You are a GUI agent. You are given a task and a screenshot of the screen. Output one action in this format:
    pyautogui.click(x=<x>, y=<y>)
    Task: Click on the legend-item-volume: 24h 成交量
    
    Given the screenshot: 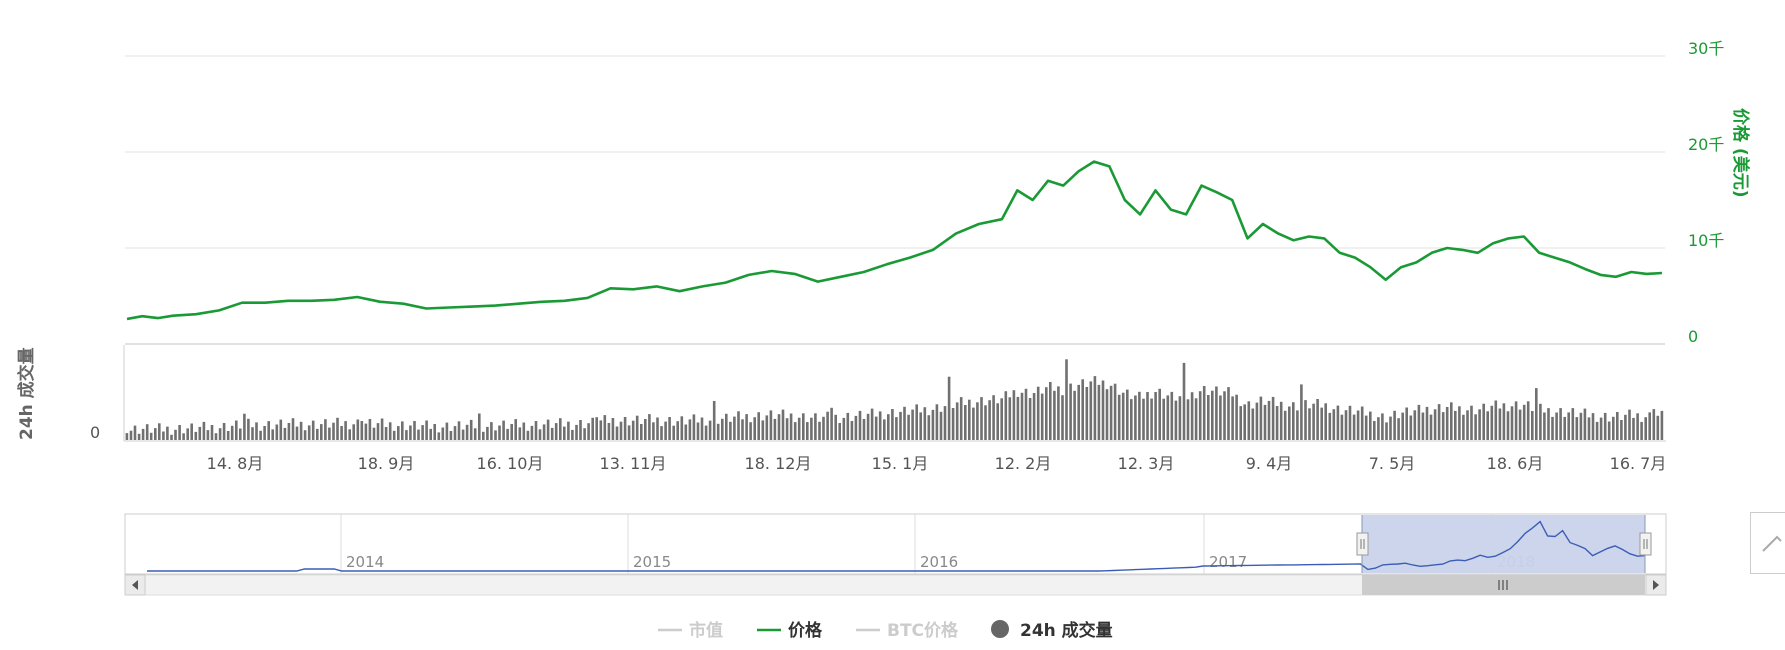 What is the action you would take?
    pyautogui.click(x=1052, y=630)
    